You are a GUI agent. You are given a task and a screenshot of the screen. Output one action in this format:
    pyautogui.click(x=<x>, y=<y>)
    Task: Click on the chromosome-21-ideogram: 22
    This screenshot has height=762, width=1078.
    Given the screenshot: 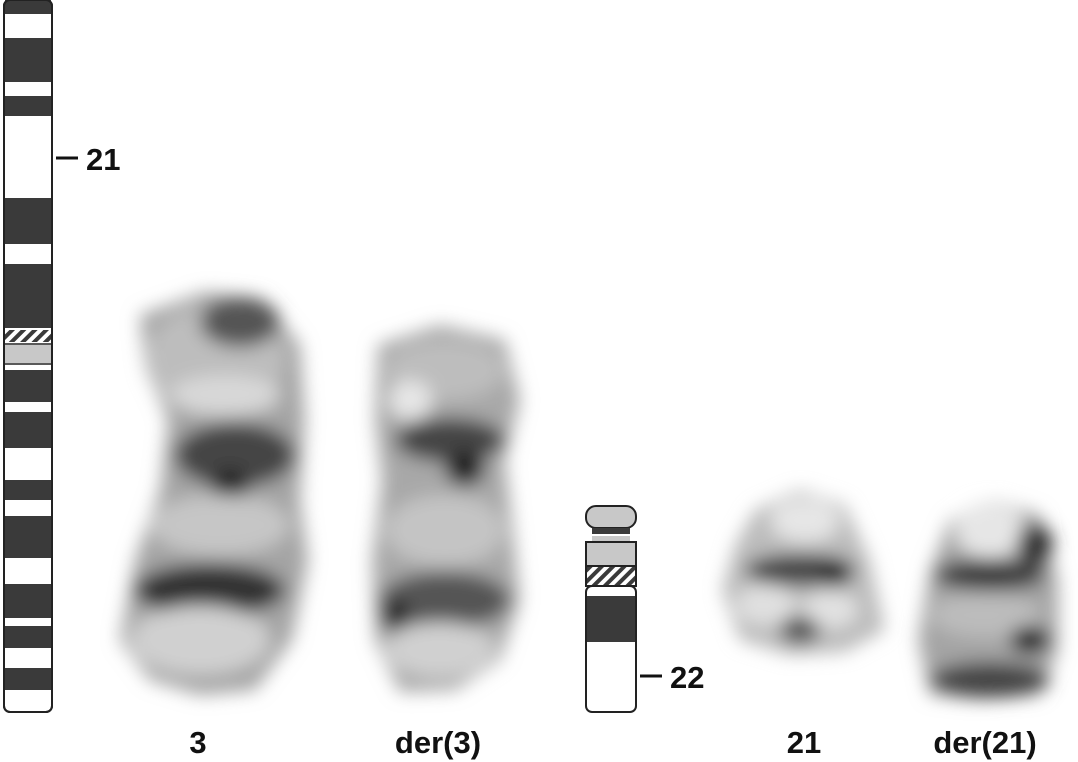 What is the action you would take?
    pyautogui.click(x=644, y=609)
    